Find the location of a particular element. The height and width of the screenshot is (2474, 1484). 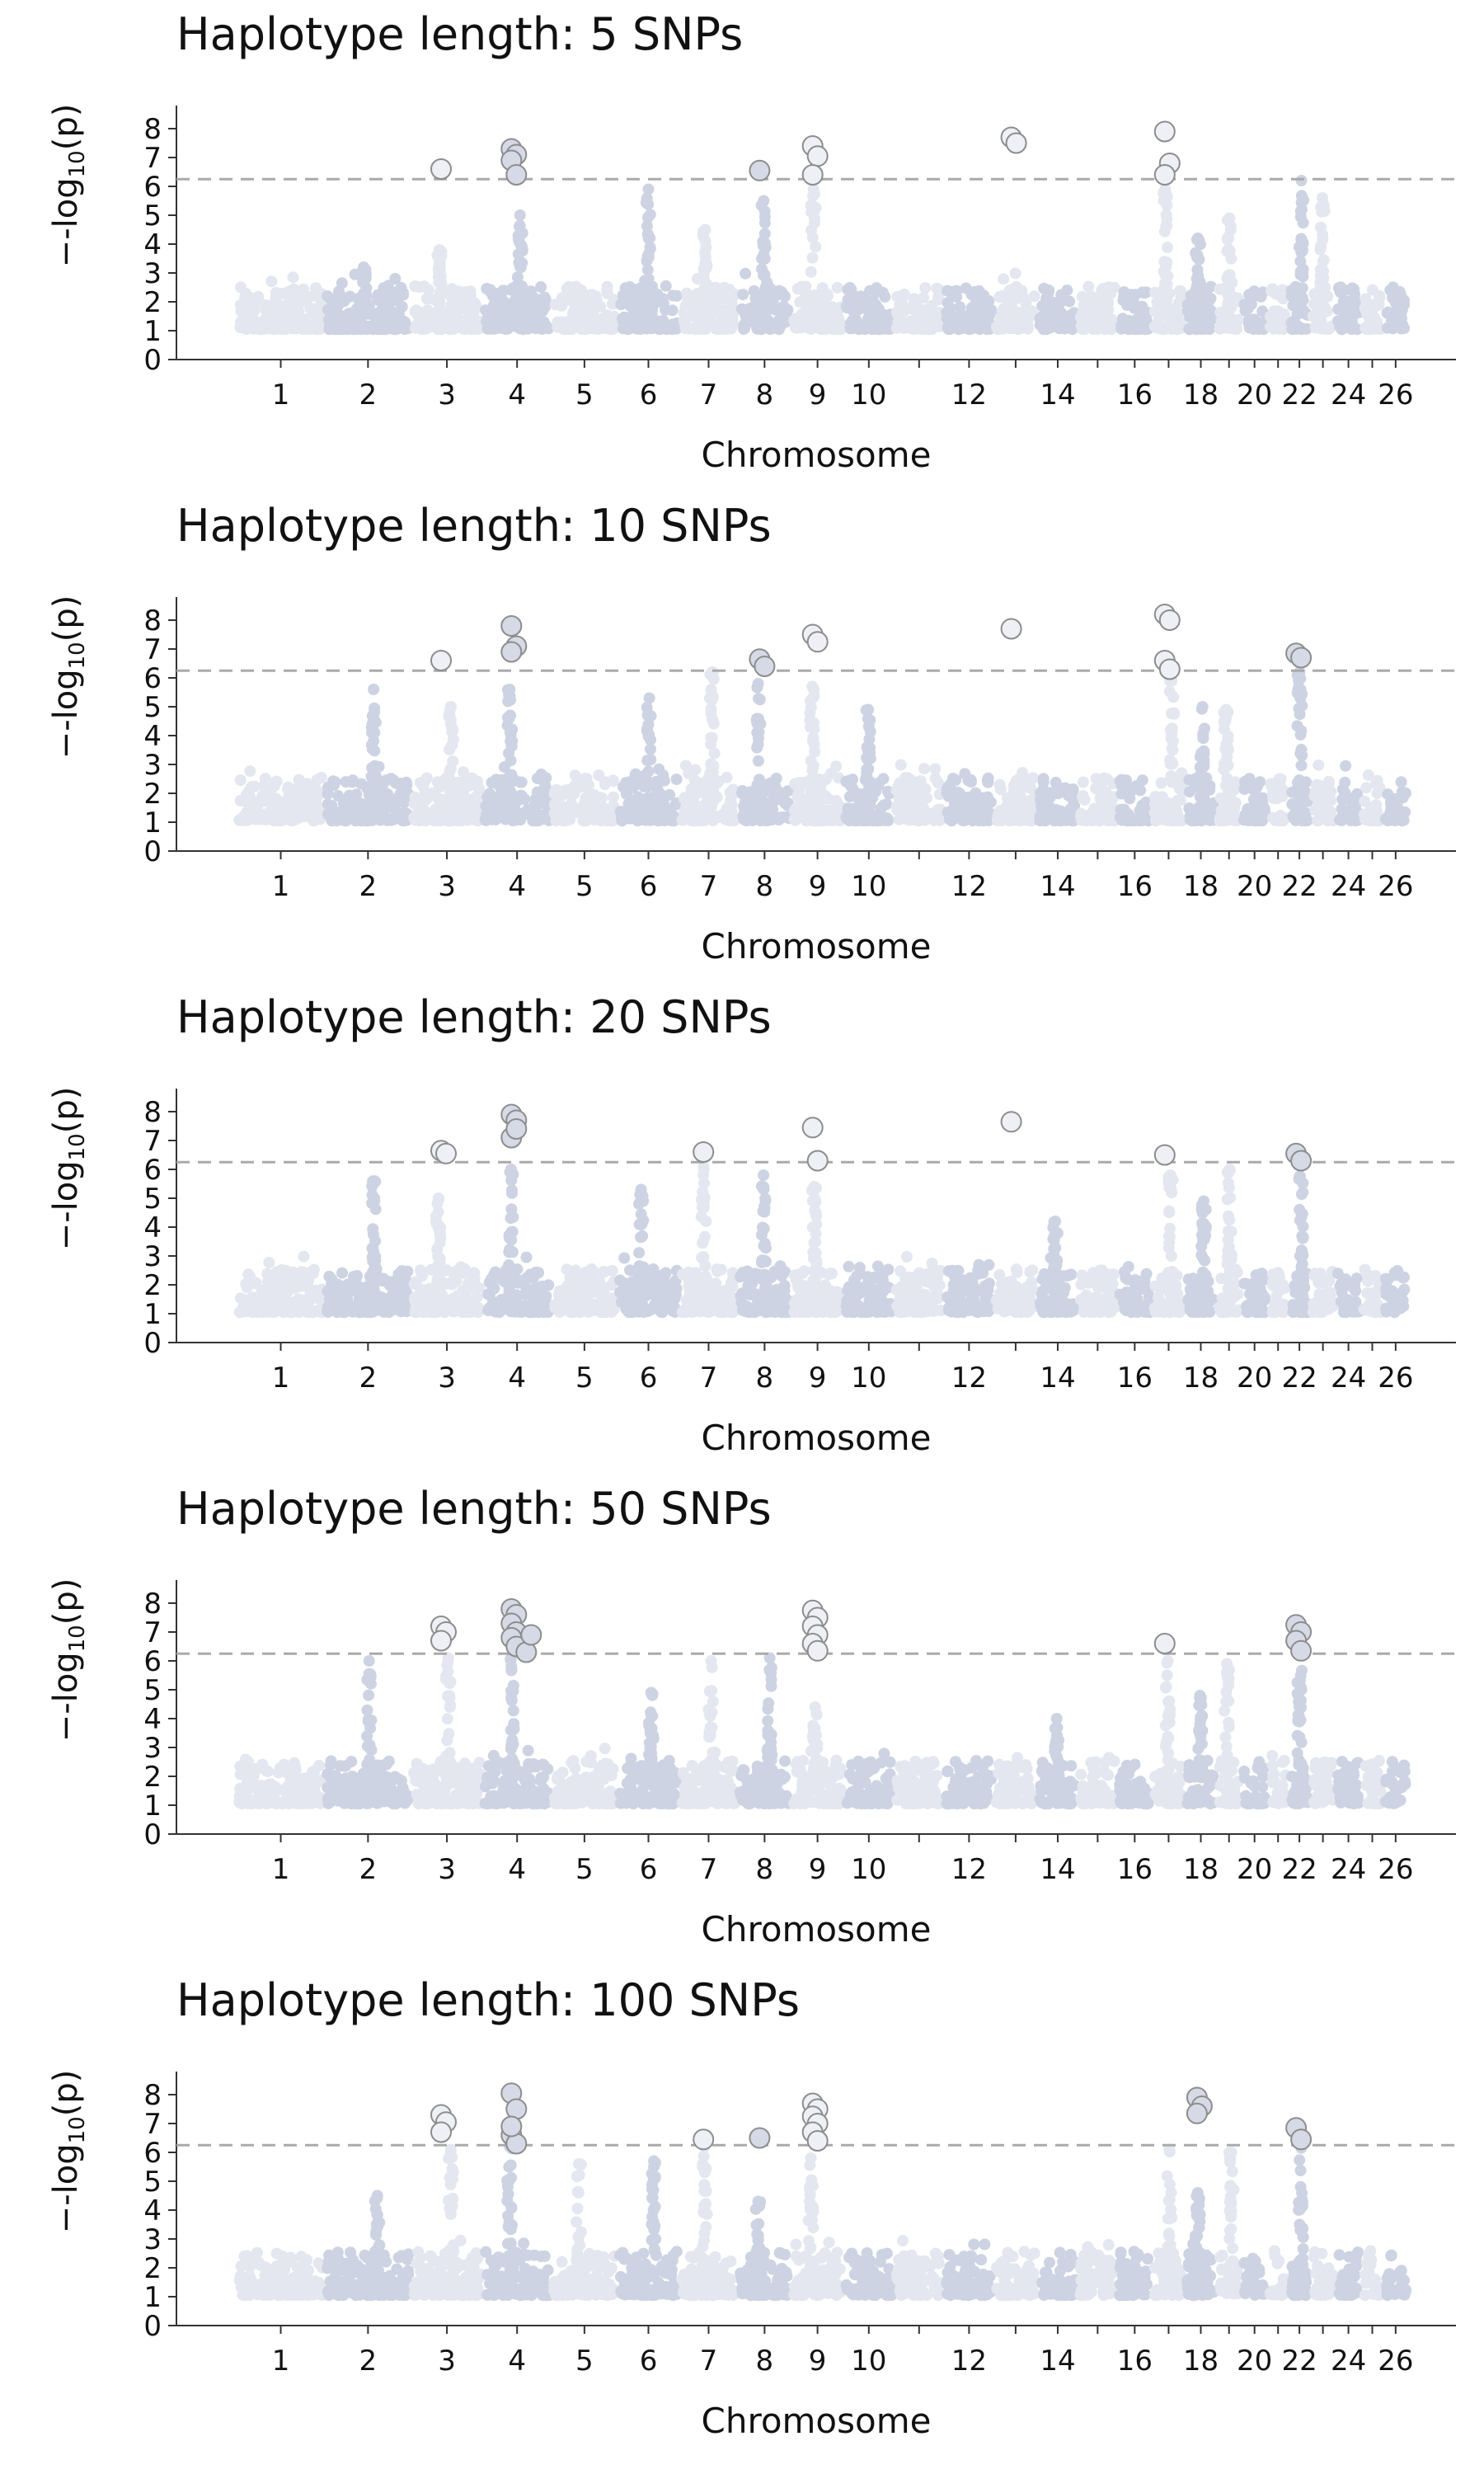

x-tick-label: 2 is located at coordinates (368, 1378).